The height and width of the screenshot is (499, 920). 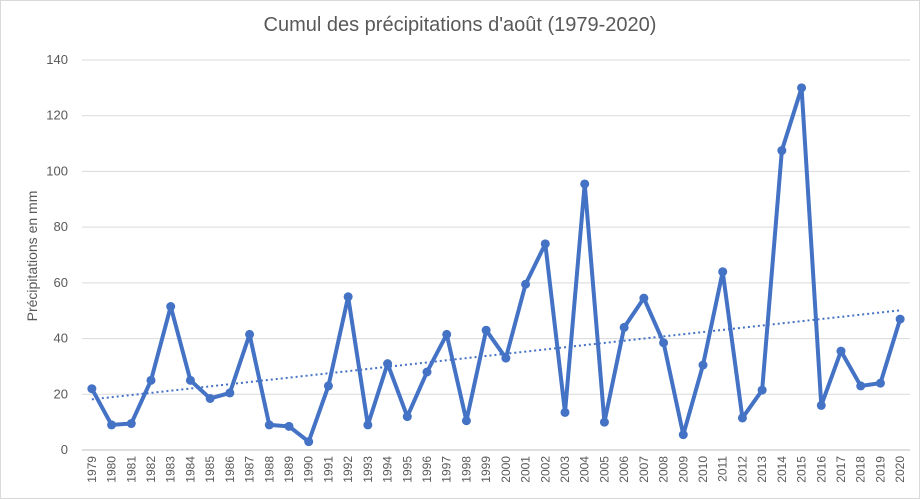 I want to click on x-tick-label: 2002, so click(x=545, y=469).